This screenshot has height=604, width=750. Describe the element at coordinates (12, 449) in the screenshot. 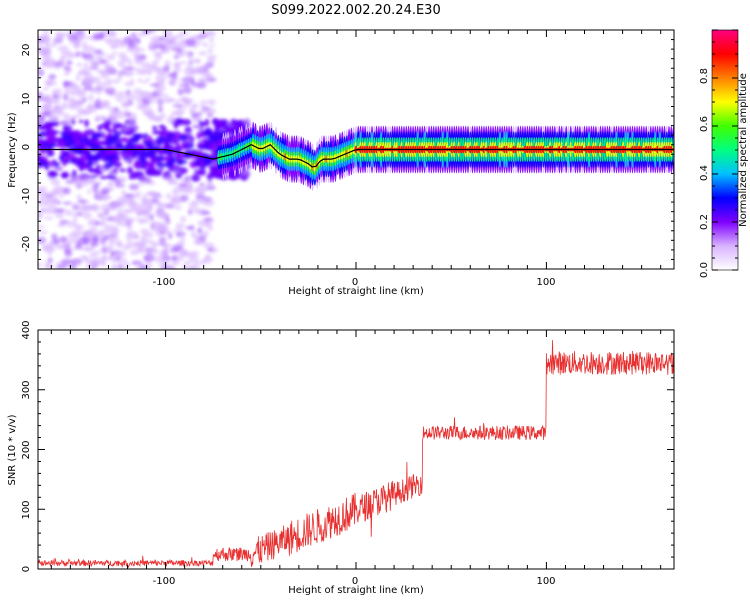

I see `snr-y-axis-label: SNR (10 * v/v)` at that location.